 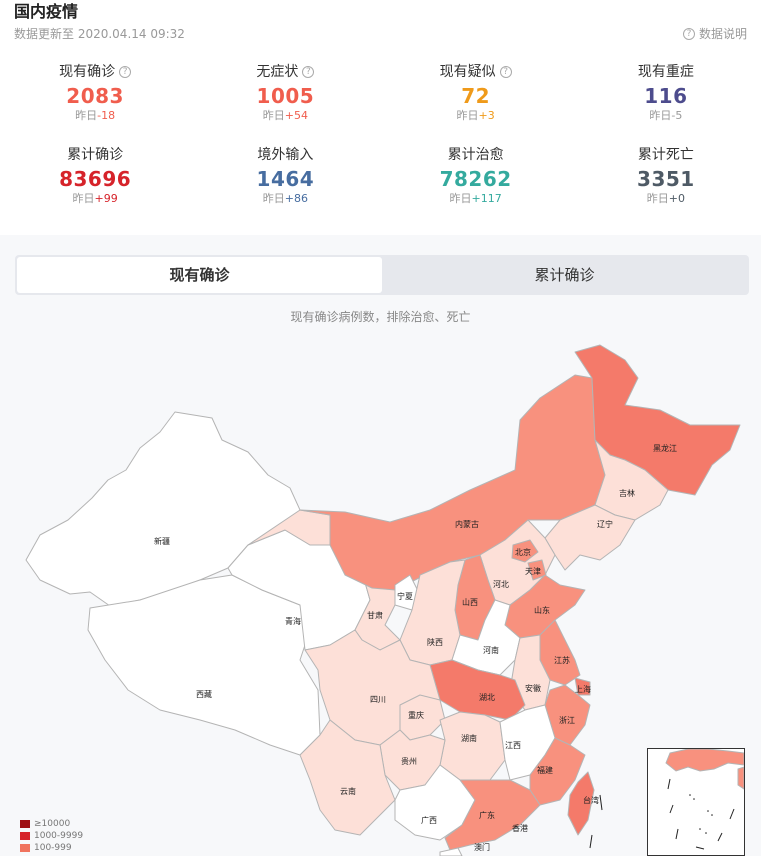 What do you see at coordinates (46, 11) in the screenshot?
I see `page-title: 国内疫情` at bounding box center [46, 11].